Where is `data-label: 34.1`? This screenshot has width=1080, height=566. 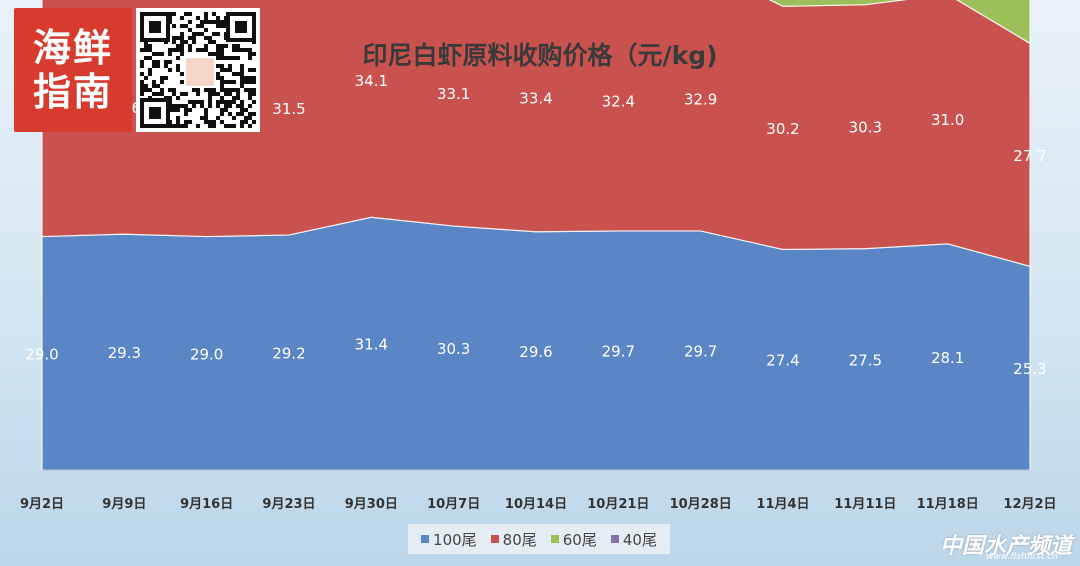 data-label: 34.1 is located at coordinates (371, 81).